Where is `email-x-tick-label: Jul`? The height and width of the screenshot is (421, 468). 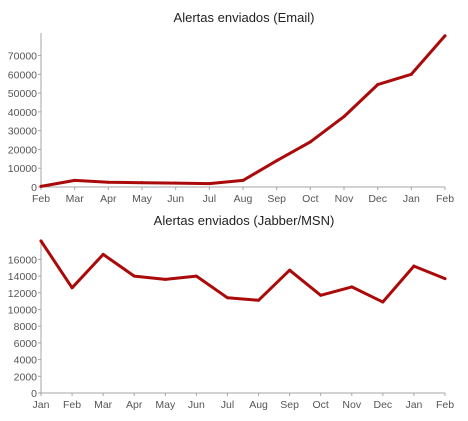 email-x-tick-label: Jul is located at coordinates (209, 199).